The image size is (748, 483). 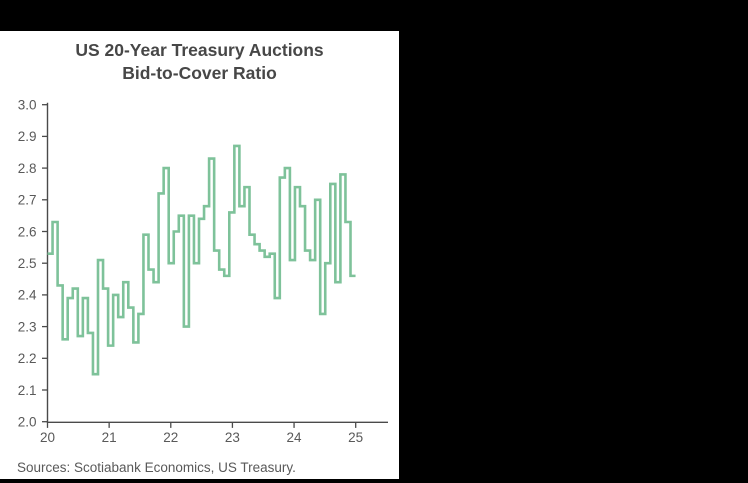 I want to click on y-tick-label: 2.7, so click(x=27, y=200).